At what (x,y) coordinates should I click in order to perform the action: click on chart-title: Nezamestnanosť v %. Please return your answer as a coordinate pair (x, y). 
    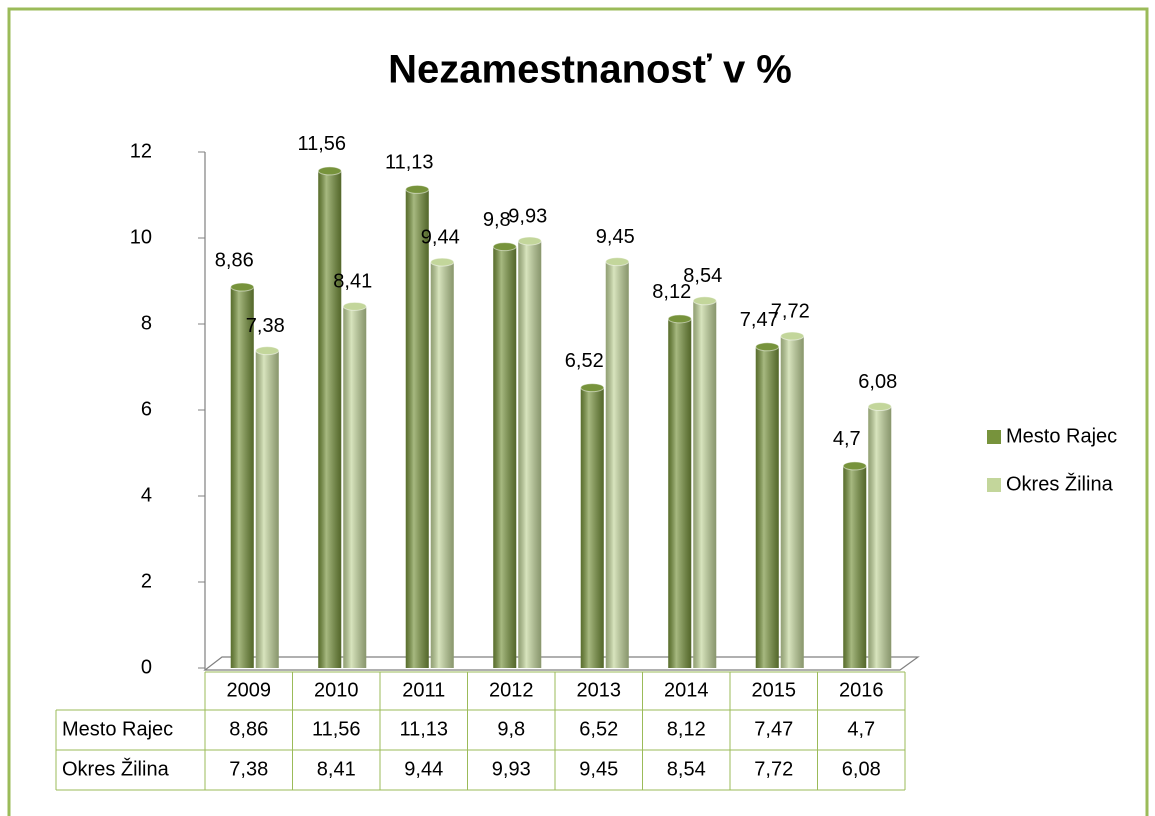
    Looking at the image, I should click on (590, 70).